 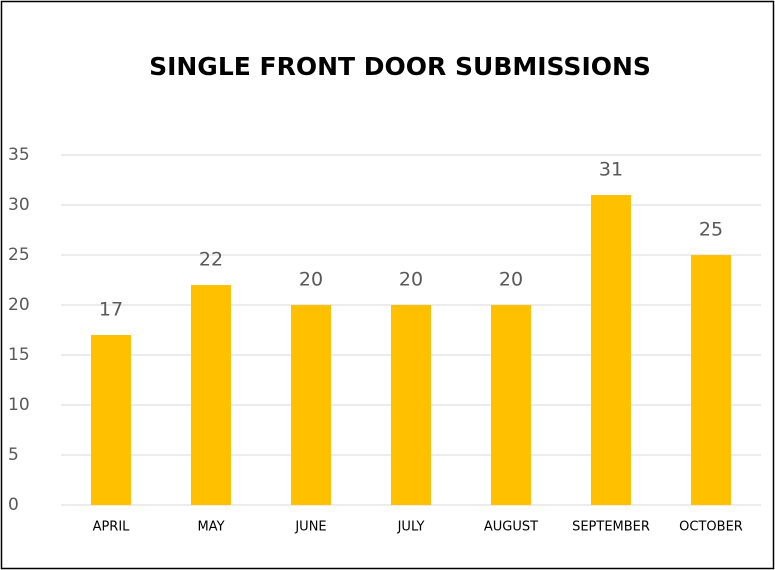 What do you see at coordinates (211, 260) in the screenshot?
I see `data-label: 22` at bounding box center [211, 260].